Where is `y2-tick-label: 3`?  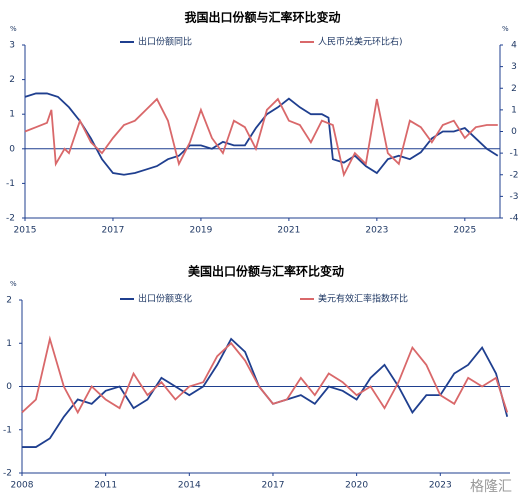
y2-tick-label: 3 is located at coordinates (514, 67).